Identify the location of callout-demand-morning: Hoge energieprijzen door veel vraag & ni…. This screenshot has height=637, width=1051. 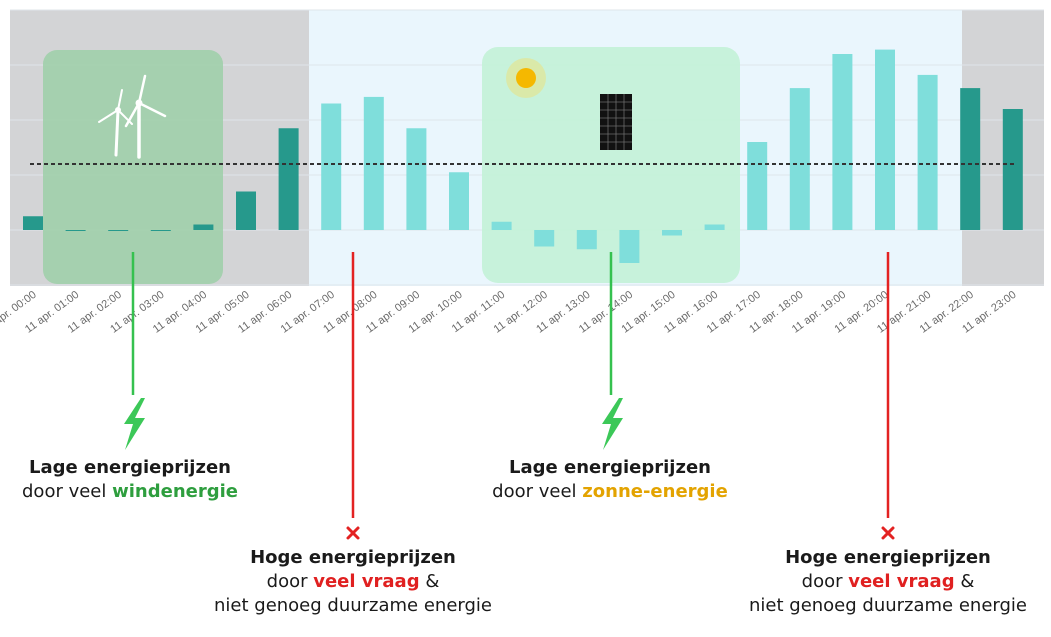
(353, 582).